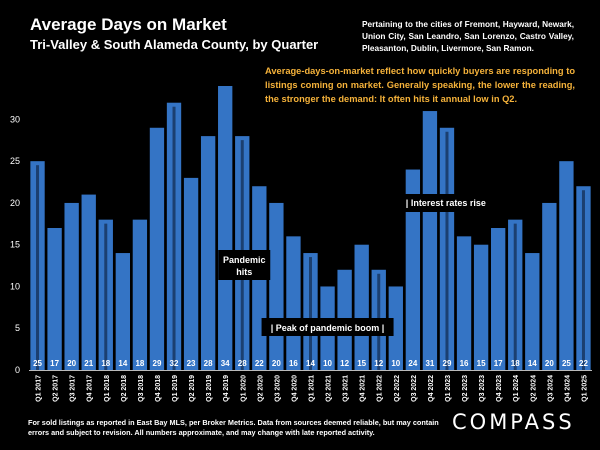  Describe the element at coordinates (225, 363) in the screenshot. I see `data-label: 34` at that location.